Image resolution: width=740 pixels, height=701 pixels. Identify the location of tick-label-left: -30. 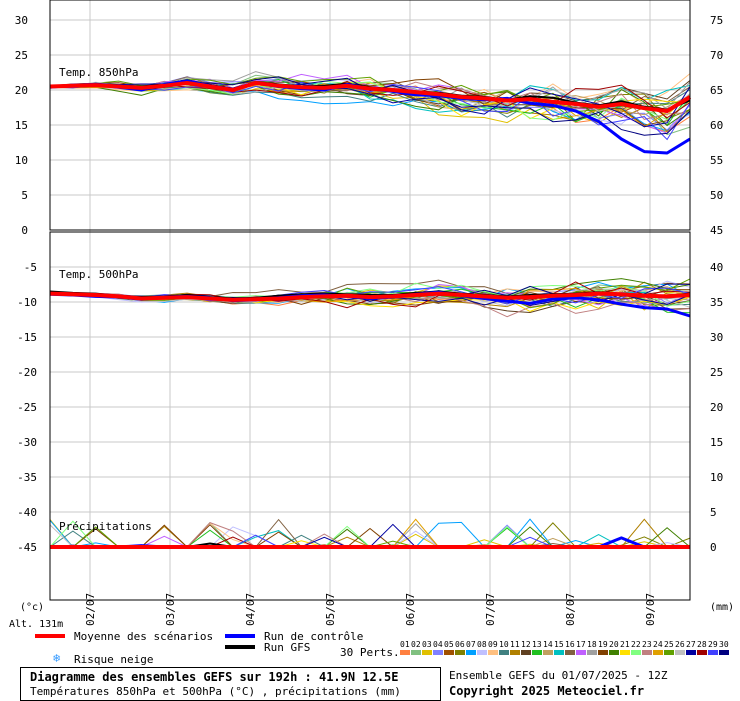
(27, 442).